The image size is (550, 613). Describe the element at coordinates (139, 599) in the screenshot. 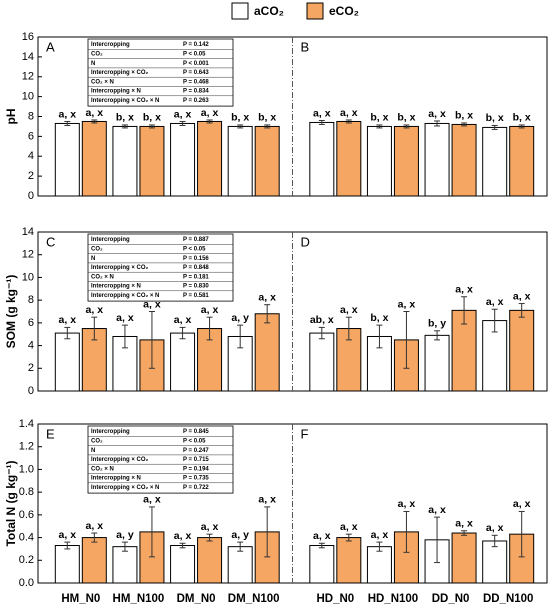

I see `x-tick-label: HM_N100` at that location.